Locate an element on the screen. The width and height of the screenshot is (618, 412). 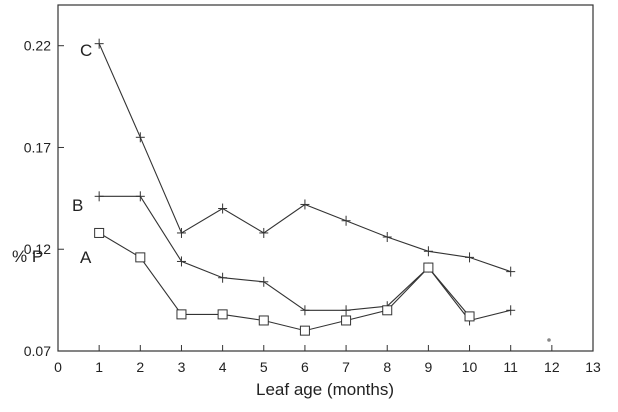
series-label-c: C is located at coordinates (86, 50).